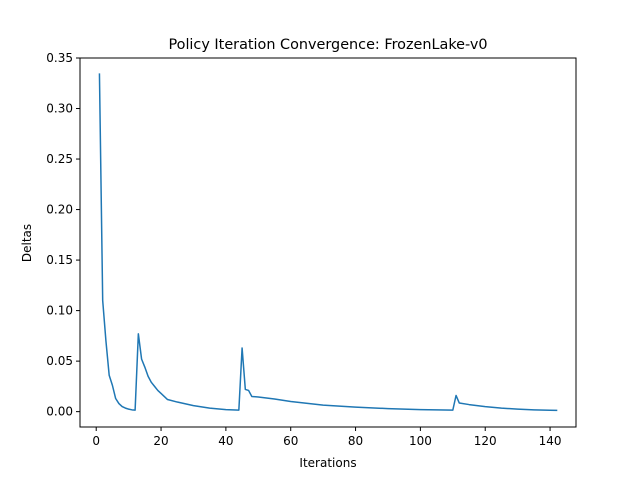 This screenshot has width=640, height=480. Describe the element at coordinates (420, 441) in the screenshot. I see `x-tick-label: 100` at that location.